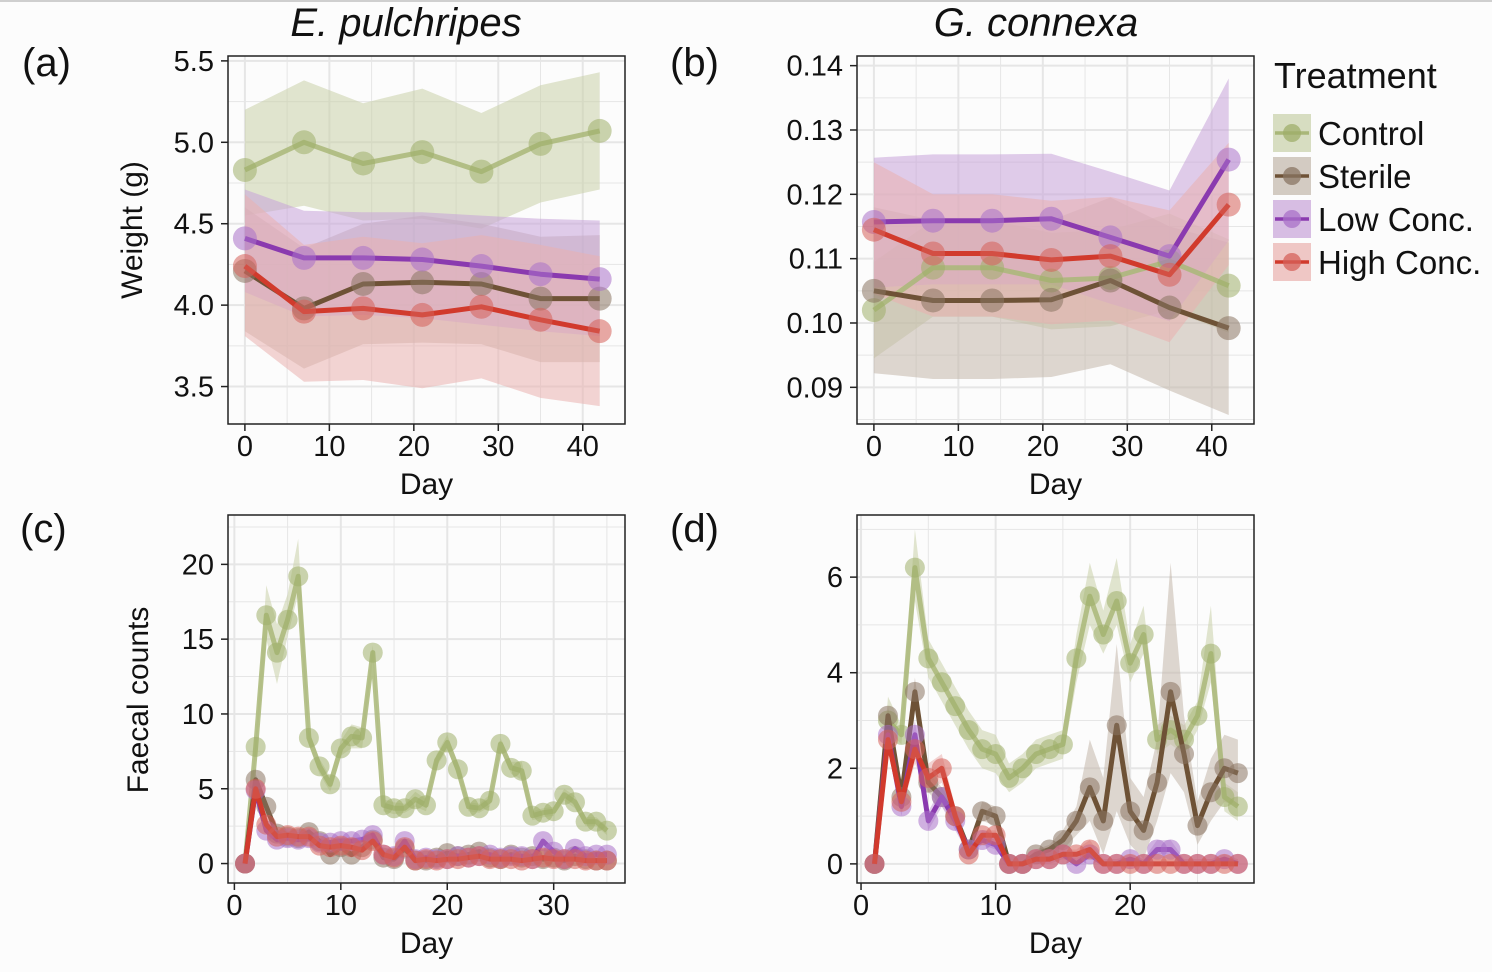  I want to click on y-axis-title: Faecal counts, so click(138, 700).